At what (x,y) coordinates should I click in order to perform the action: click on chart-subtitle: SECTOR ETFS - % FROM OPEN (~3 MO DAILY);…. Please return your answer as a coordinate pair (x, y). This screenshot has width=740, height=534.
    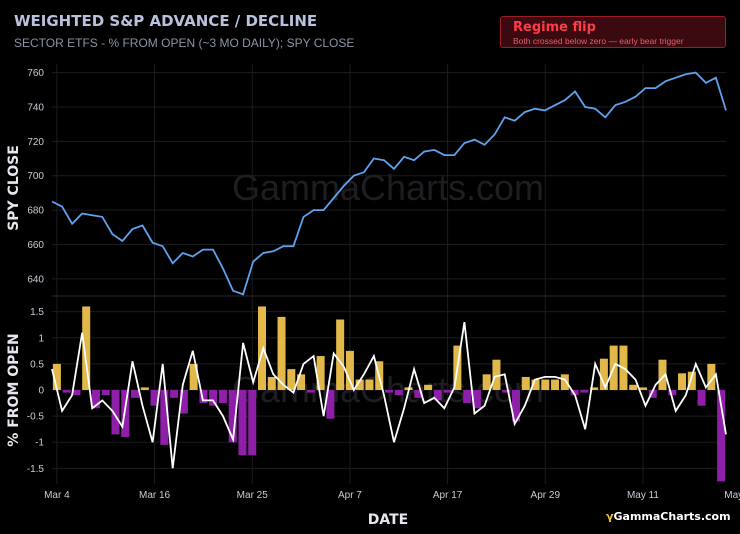
    Looking at the image, I should click on (184, 43).